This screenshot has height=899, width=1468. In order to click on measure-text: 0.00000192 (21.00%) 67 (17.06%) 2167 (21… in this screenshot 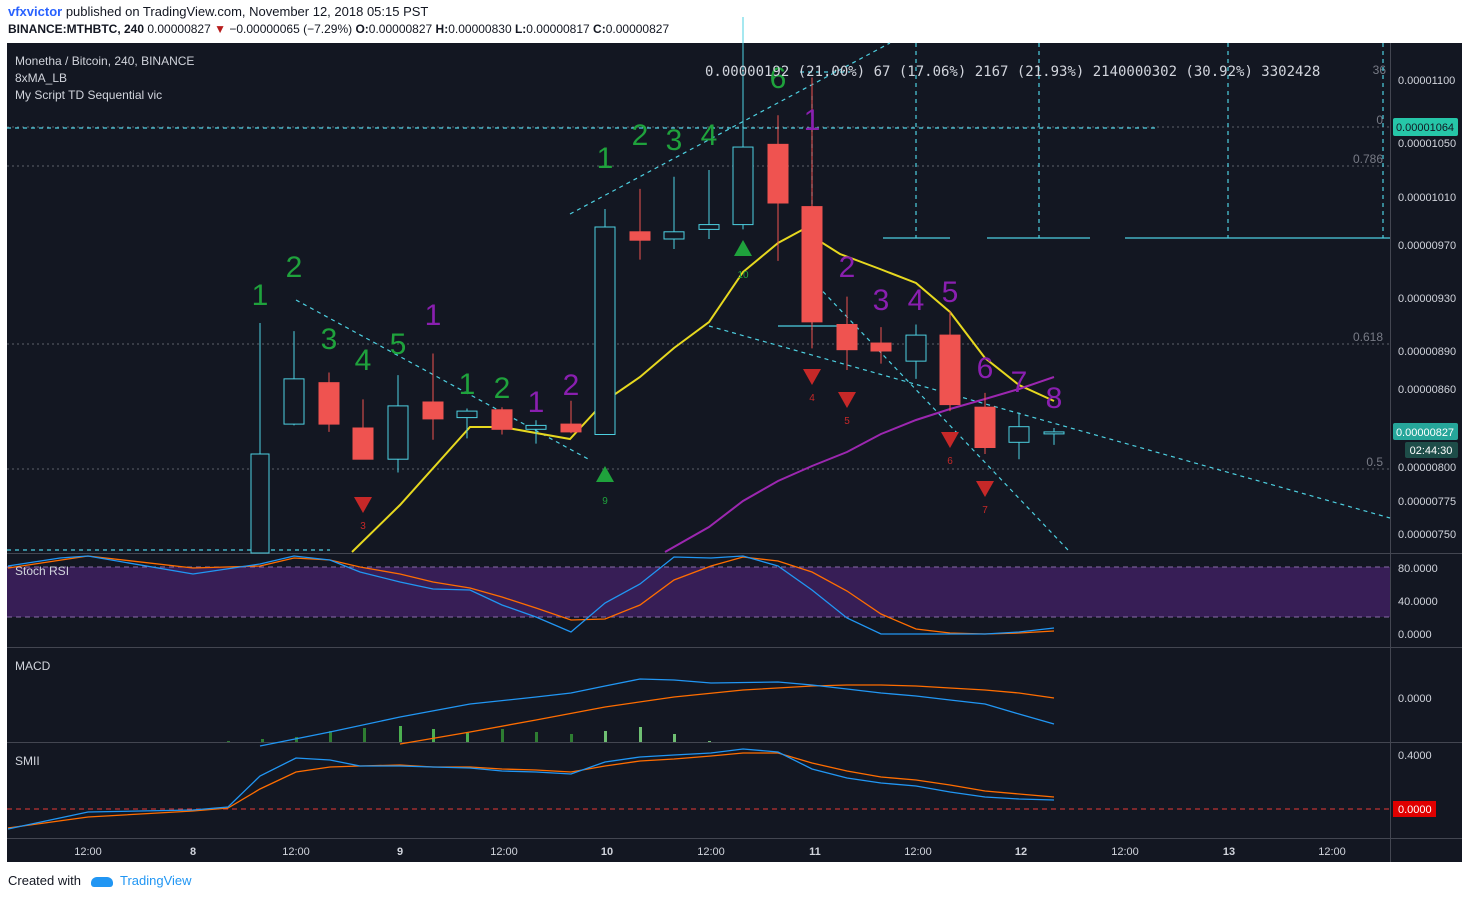, I will do `click(1012, 72)`.